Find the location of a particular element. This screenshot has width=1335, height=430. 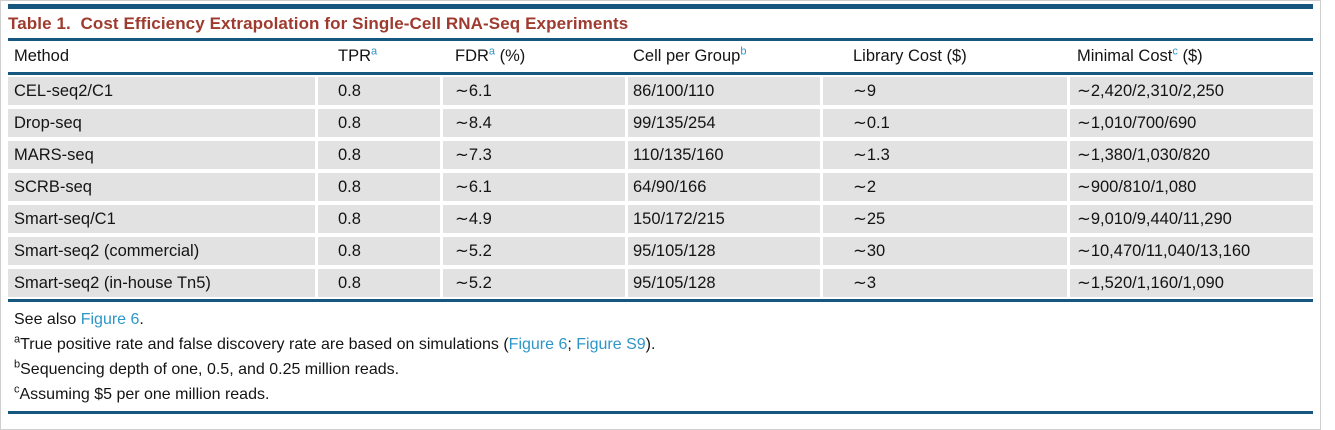

column-header-label: TPR is located at coordinates (354, 56).